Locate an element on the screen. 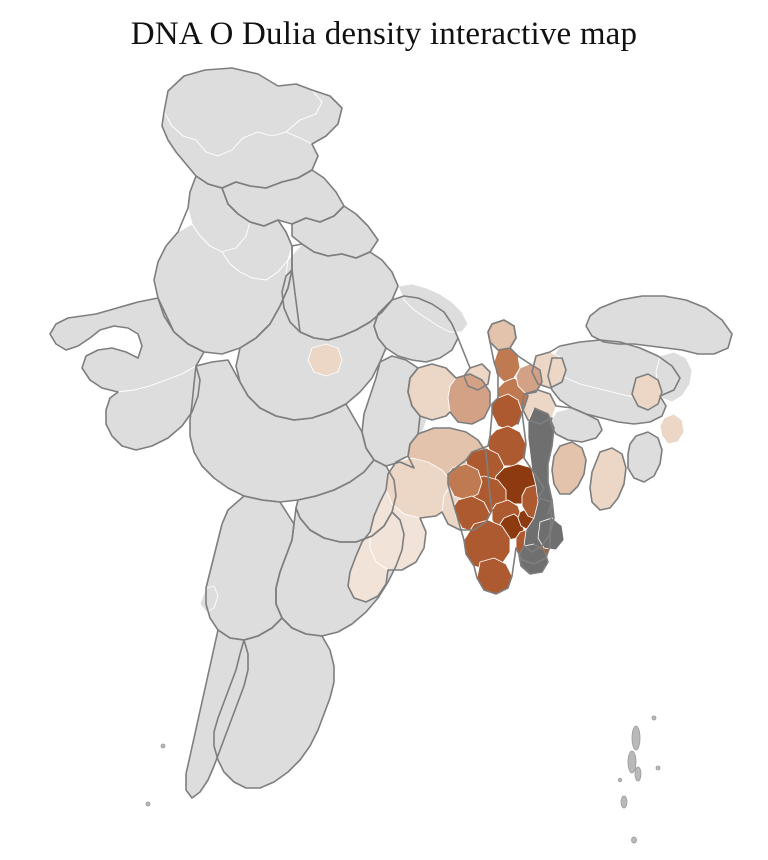  state-border-tamil-nadu is located at coordinates (274, 703).